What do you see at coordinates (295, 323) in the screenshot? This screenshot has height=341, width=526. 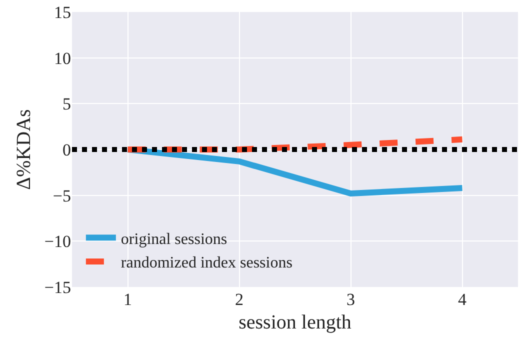 I see `x-axis-title: session length` at bounding box center [295, 323].